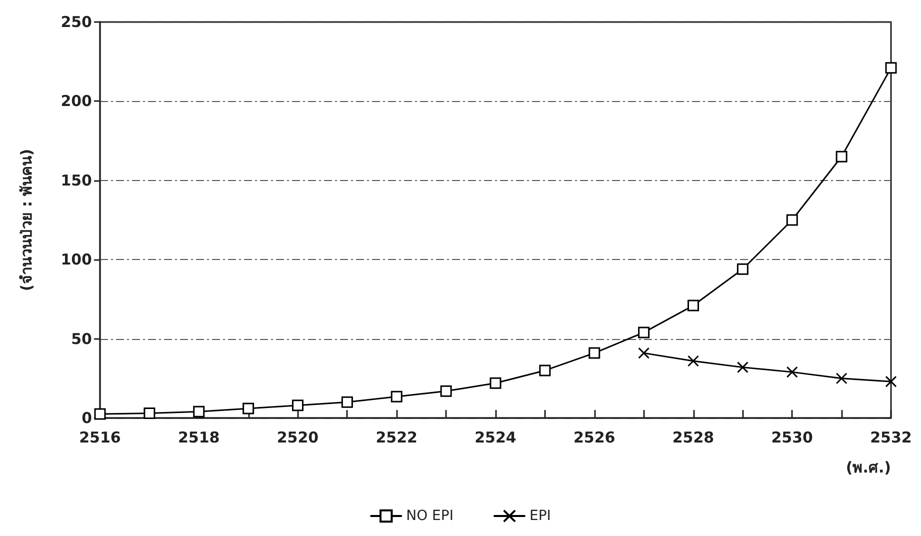 The height and width of the screenshot is (536, 921). What do you see at coordinates (87, 418) in the screenshot?
I see `y-tick-label: 0` at bounding box center [87, 418].